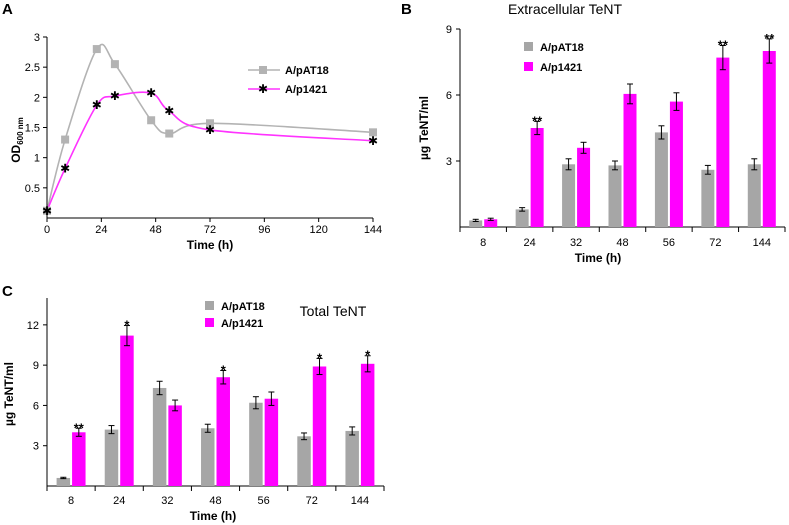 The height and width of the screenshot is (525, 789). I want to click on panel-b-category-label: 24, so click(530, 243).